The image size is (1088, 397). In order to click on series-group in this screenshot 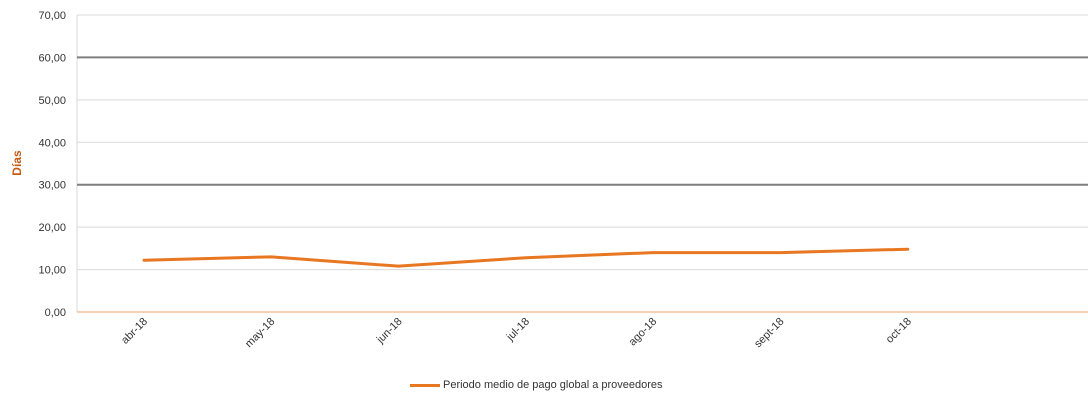, I will do `click(526, 257)`.